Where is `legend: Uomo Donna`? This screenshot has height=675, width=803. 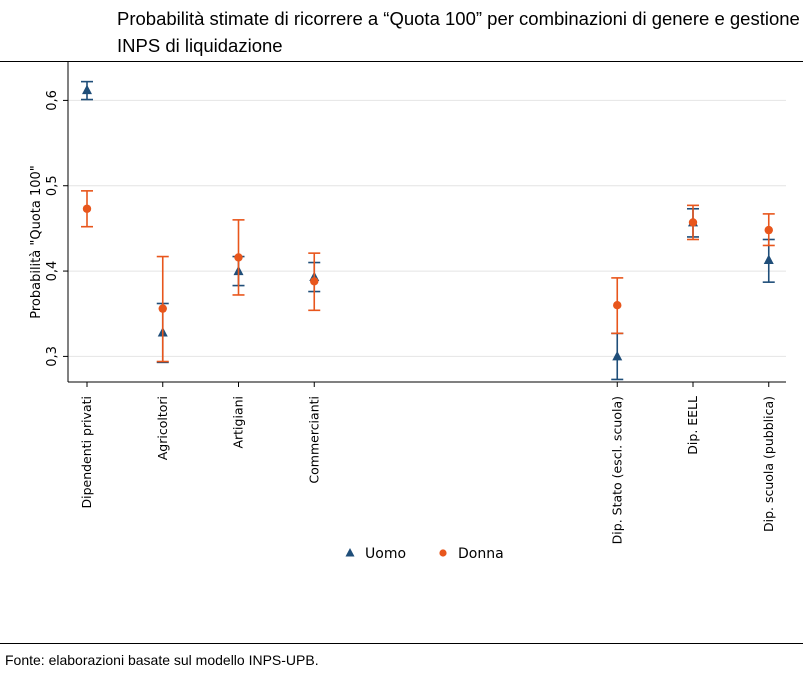 legend: Uomo Donna is located at coordinates (424, 554).